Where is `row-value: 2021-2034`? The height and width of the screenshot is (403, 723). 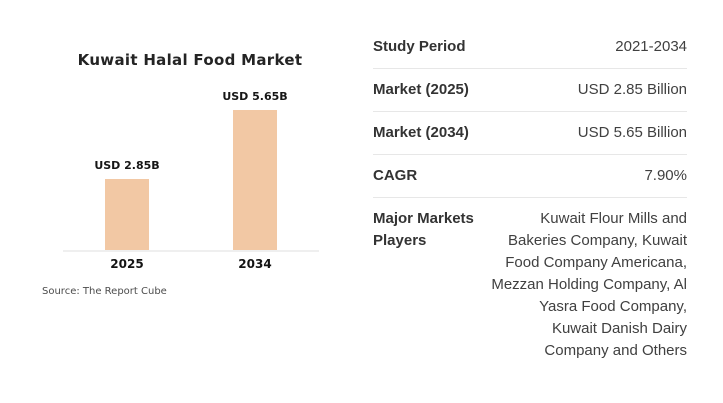 row-value: 2021-2034 is located at coordinates (651, 46).